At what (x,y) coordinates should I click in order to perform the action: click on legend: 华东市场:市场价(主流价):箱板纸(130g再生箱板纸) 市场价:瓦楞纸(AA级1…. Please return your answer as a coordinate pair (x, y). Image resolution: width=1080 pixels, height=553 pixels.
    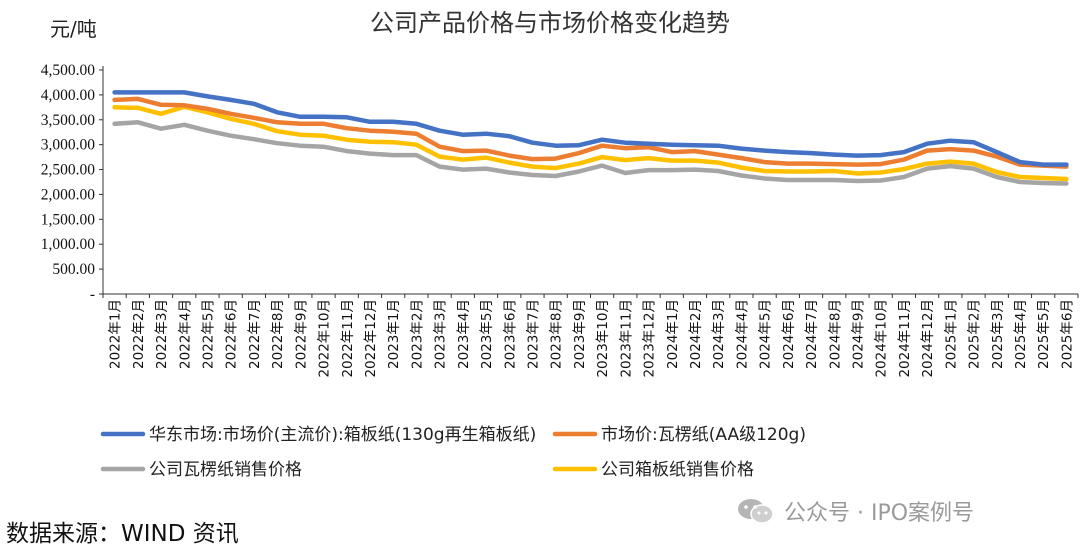
    Looking at the image, I should click on (453, 452).